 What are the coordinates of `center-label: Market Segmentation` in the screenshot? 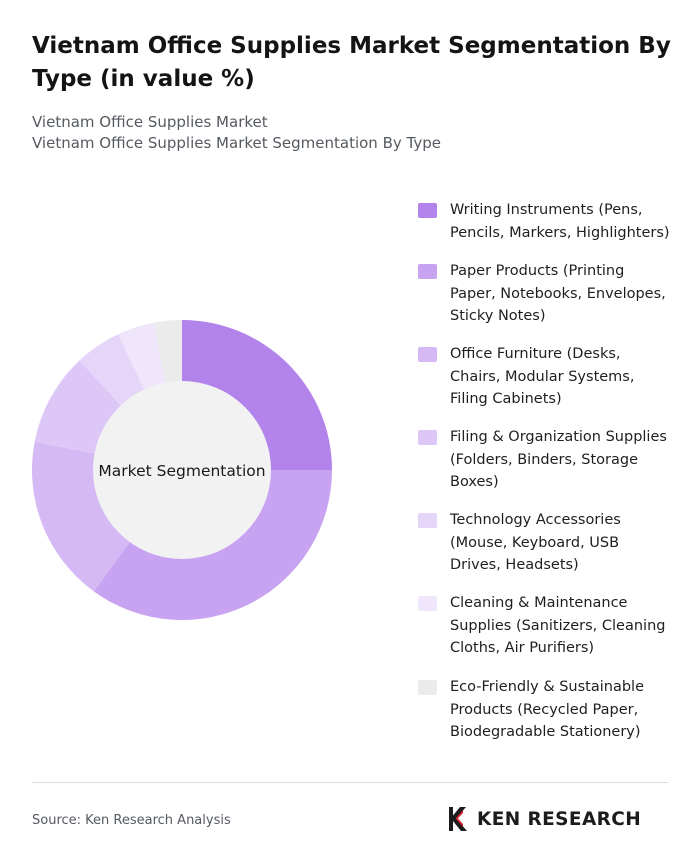 It's located at (181, 471).